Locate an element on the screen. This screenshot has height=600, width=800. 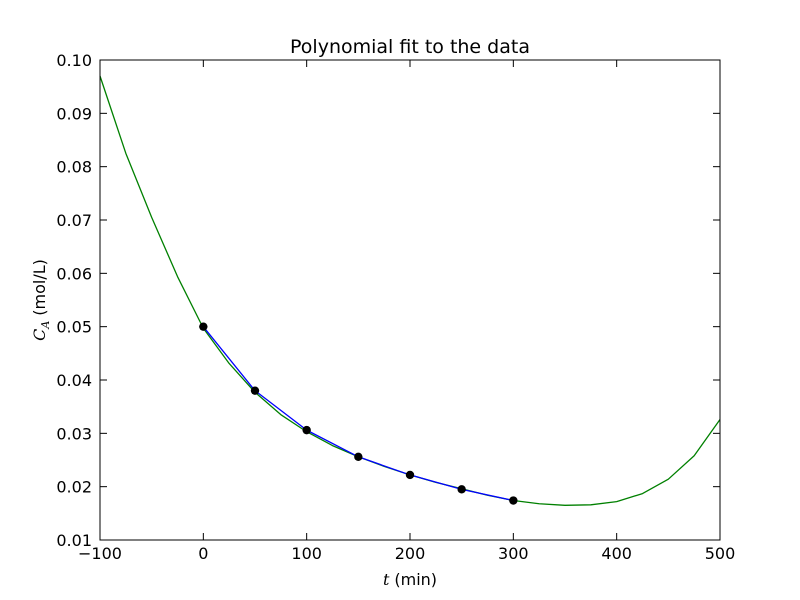
x-tick-label-1: 0 is located at coordinates (203, 553).